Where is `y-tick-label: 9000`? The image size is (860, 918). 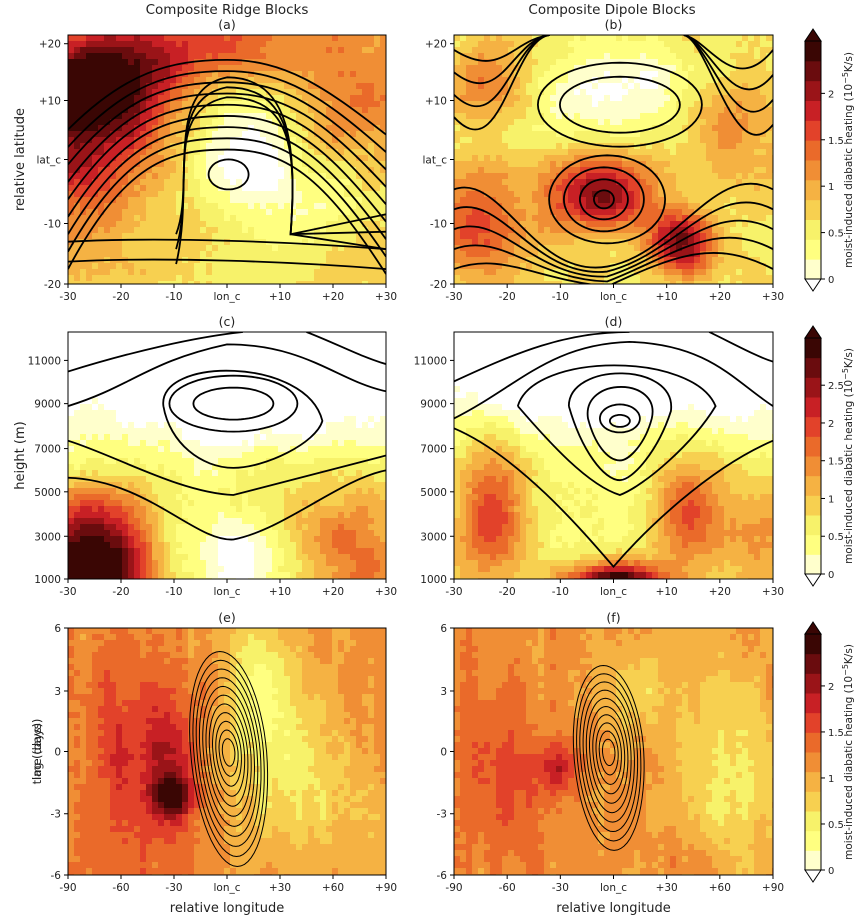
y-tick-label: 9000 is located at coordinates (433, 405).